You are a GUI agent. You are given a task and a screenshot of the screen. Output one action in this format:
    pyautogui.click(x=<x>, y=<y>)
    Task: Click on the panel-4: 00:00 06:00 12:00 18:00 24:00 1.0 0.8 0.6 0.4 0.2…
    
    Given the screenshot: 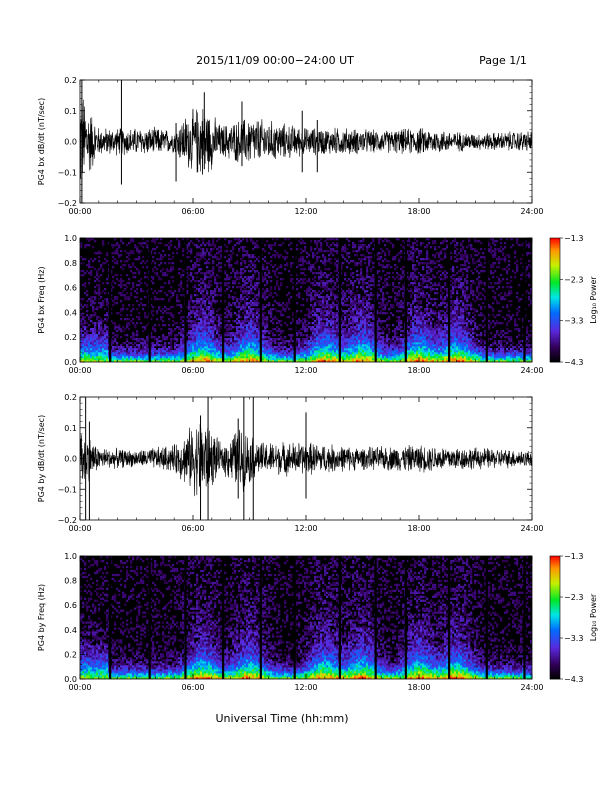 What is the action you would take?
    pyautogui.click(x=290, y=622)
    